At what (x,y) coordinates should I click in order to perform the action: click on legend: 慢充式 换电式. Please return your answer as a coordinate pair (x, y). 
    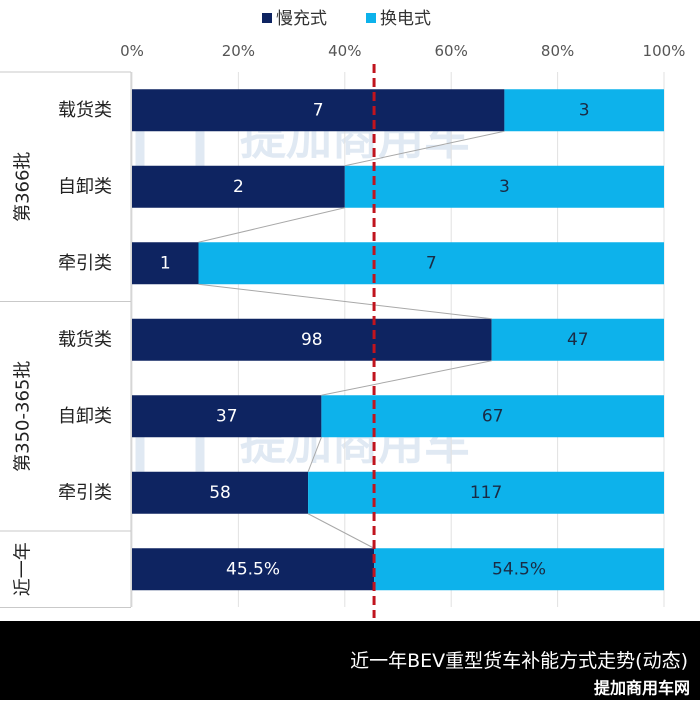
    Looking at the image, I should click on (346, 18).